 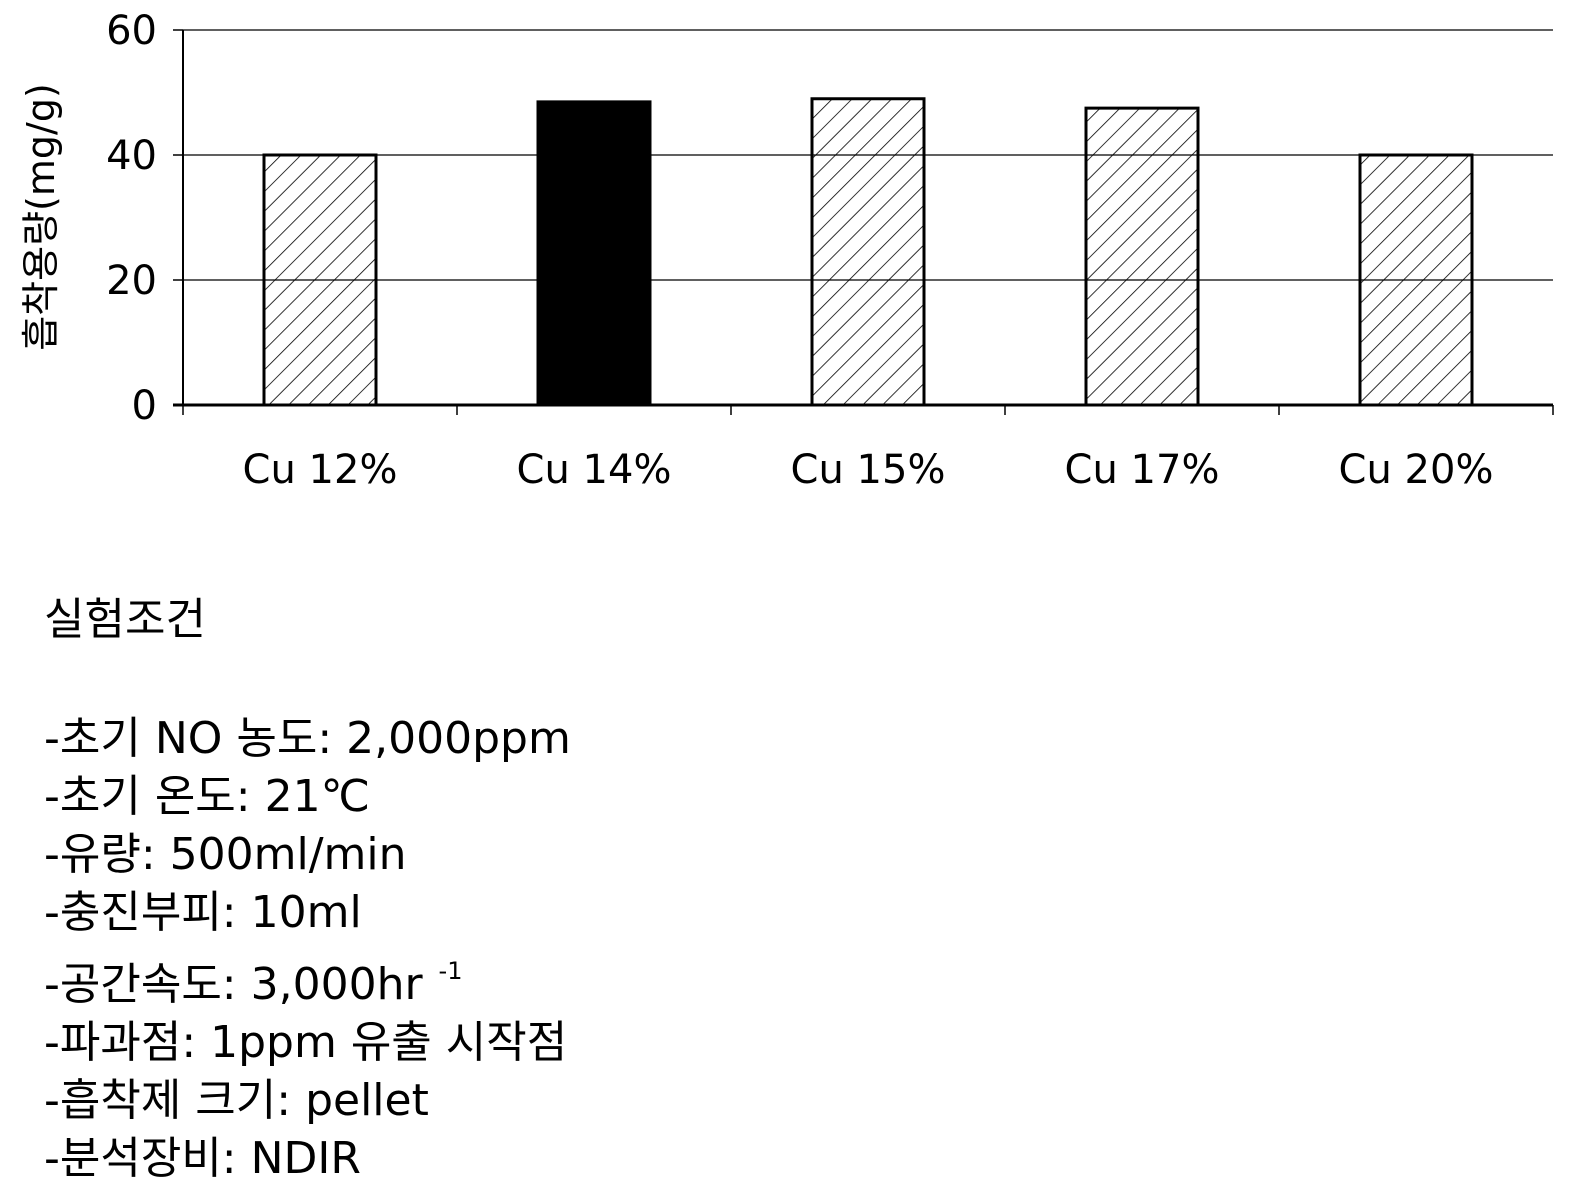 What do you see at coordinates (41, 217) in the screenshot?
I see `y-axis-label: 흡착용량(mg/g)` at bounding box center [41, 217].